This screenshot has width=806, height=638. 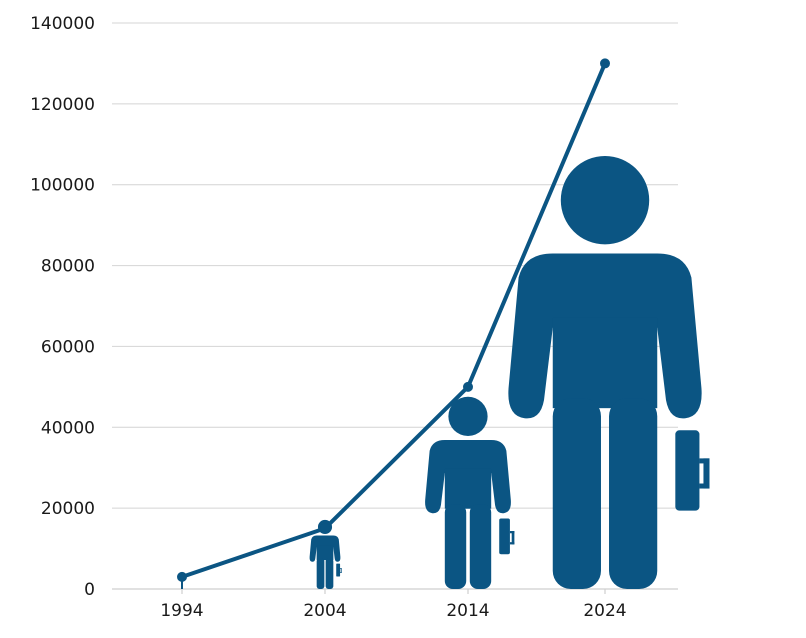 I want to click on y-tick-label: 80000, so click(x=68, y=267).